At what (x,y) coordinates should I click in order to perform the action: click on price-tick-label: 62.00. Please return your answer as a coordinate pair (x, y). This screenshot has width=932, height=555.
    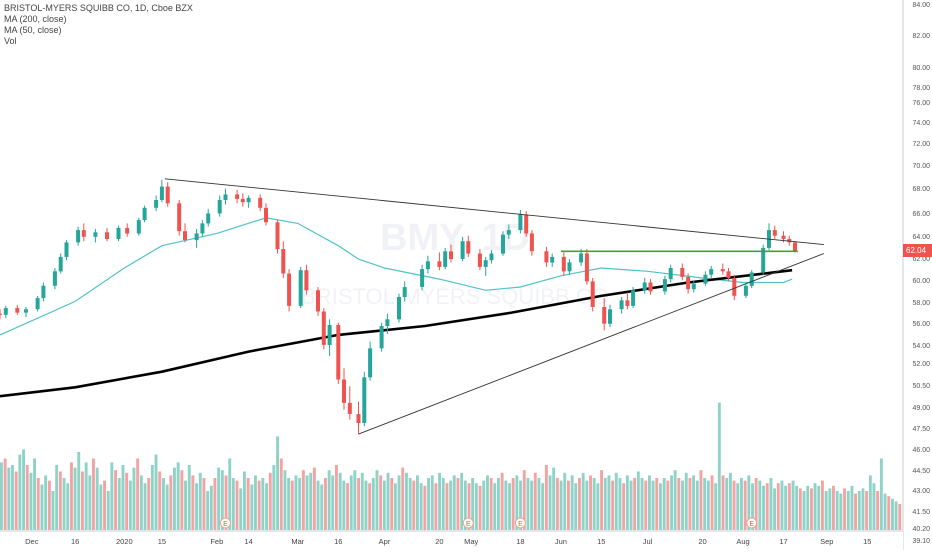
    Looking at the image, I should click on (921, 259).